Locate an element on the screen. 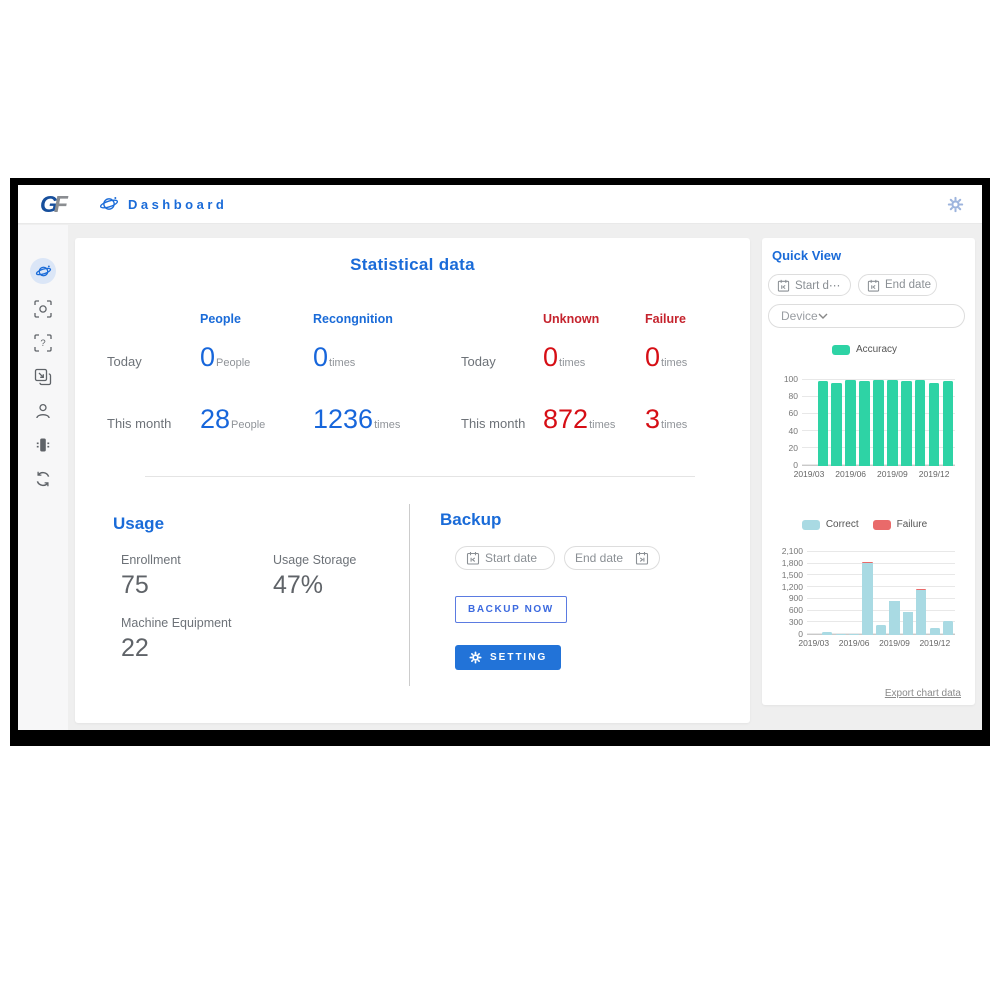 The width and height of the screenshot is (1000, 1000). sidebar-item-devices is located at coordinates (43, 445).